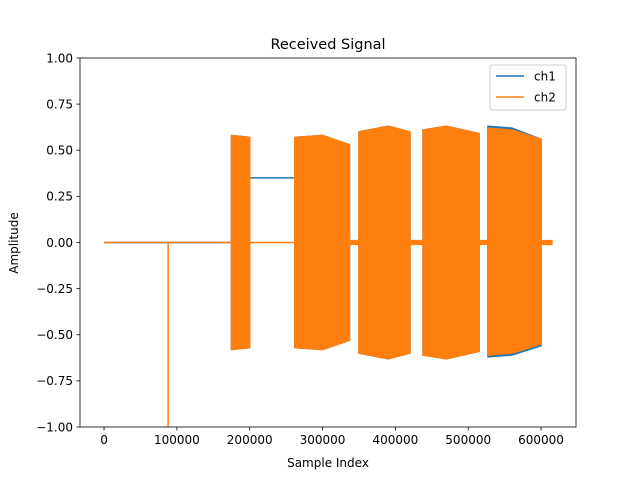 The width and height of the screenshot is (640, 480). Describe the element at coordinates (59, 151) in the screenshot. I see `y-tick-label: 0.50` at that location.